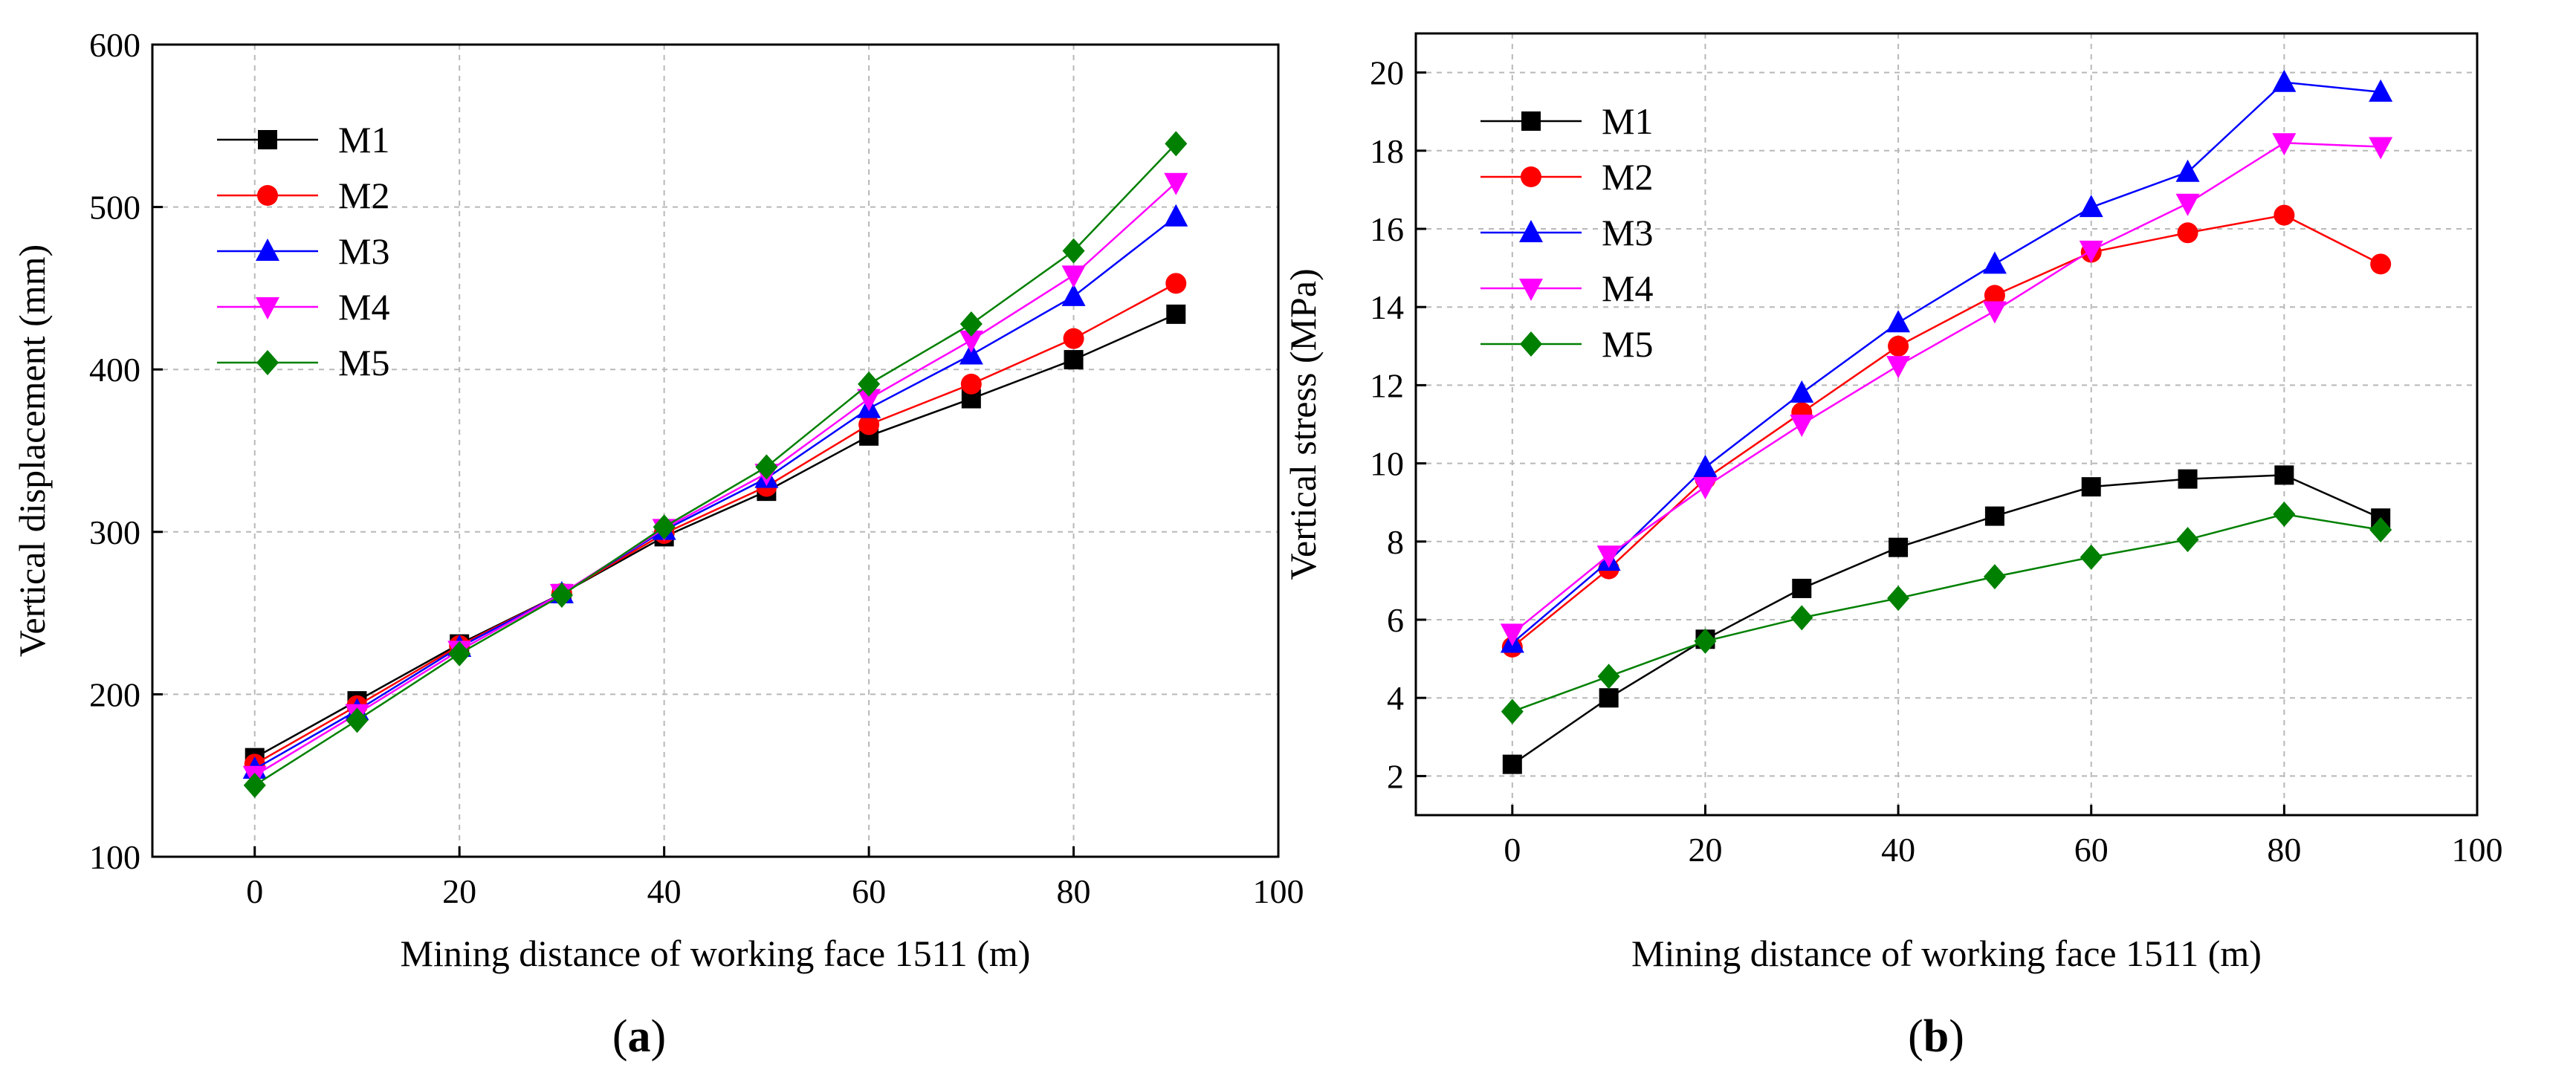  What do you see at coordinates (364, 251) in the screenshot?
I see `legend-label: M3` at bounding box center [364, 251].